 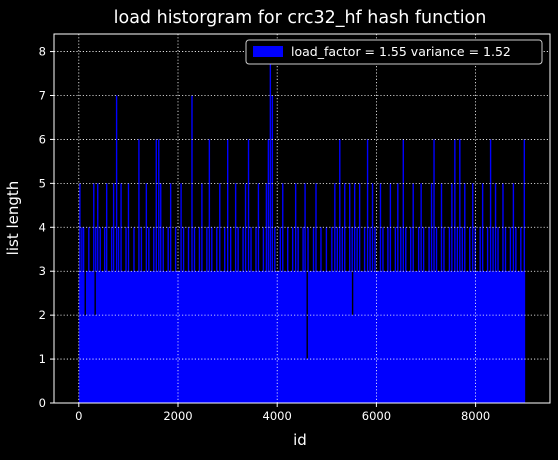 What do you see at coordinates (277, 416) in the screenshot?
I see `x-tick-label: 4000` at bounding box center [277, 416].